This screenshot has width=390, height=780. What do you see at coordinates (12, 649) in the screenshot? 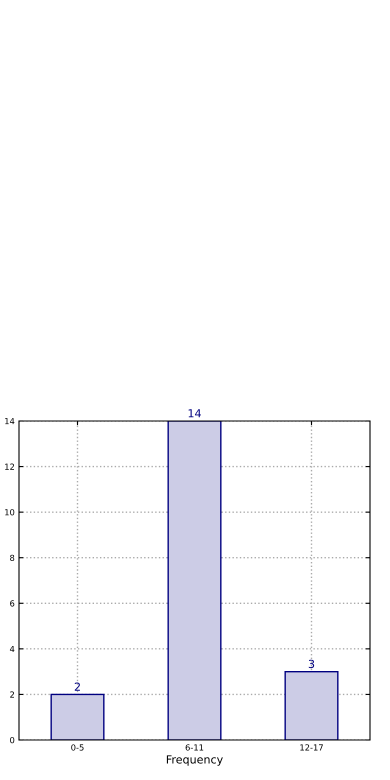
I see `y-tick-label: 4` at bounding box center [12, 649].